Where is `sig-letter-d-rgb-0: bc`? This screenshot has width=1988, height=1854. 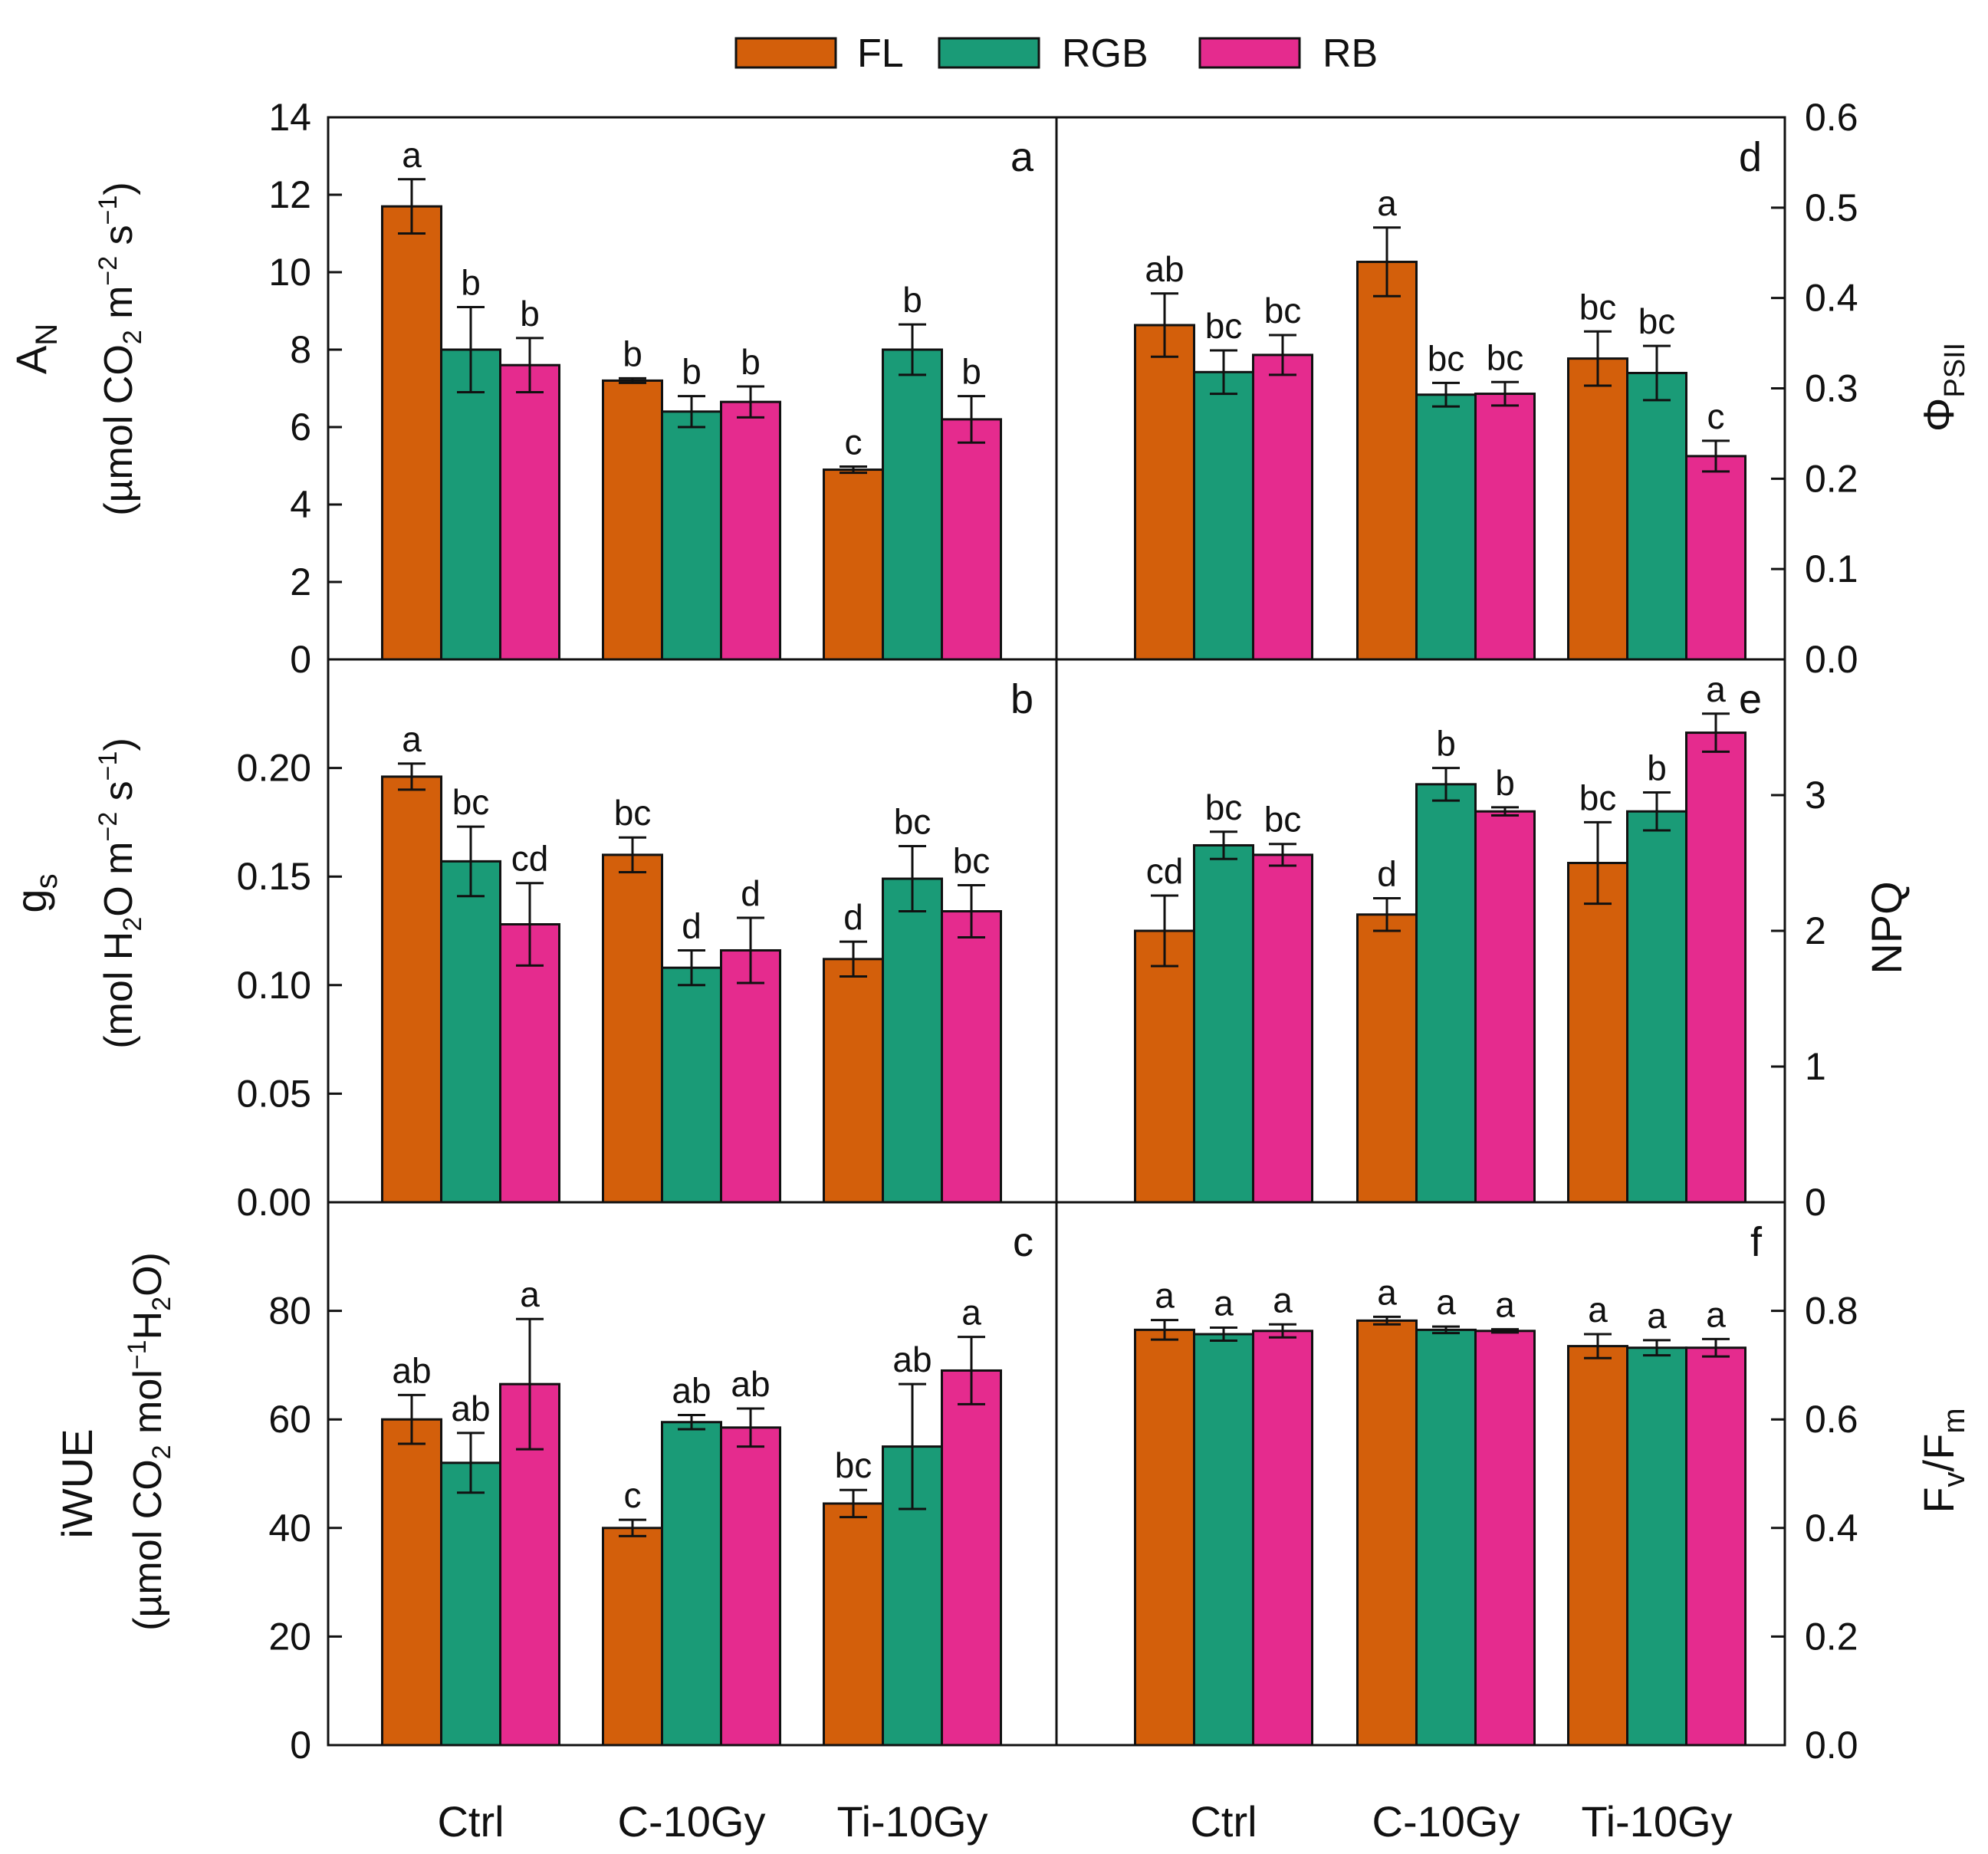
sig-letter-d-rgb-0: bc is located at coordinates (1224, 326).